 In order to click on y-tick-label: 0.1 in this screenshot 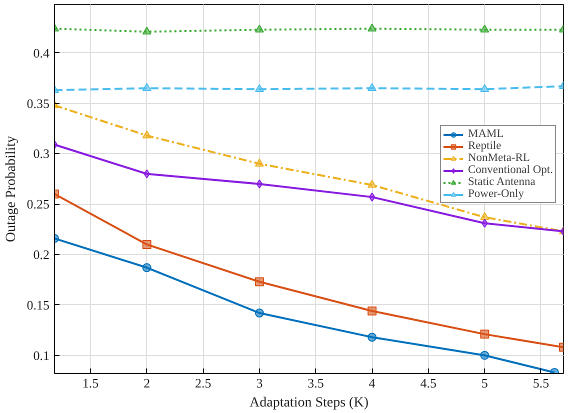, I will do `click(41, 355)`.